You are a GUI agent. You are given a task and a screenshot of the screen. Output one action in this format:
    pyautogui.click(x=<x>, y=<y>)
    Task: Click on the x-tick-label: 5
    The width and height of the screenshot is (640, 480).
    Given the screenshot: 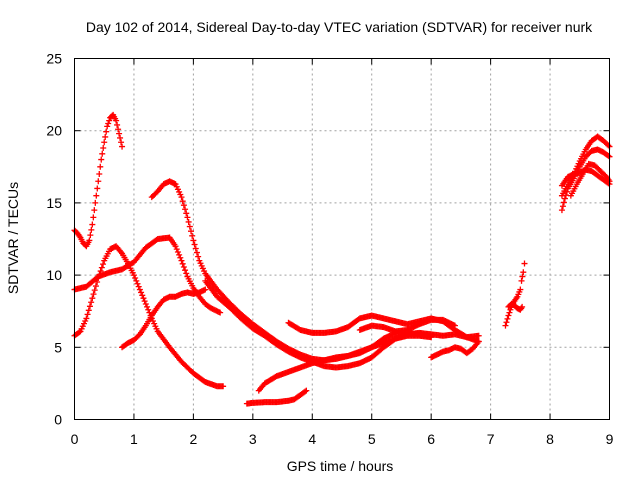 What is the action you would take?
    pyautogui.click(x=372, y=439)
    